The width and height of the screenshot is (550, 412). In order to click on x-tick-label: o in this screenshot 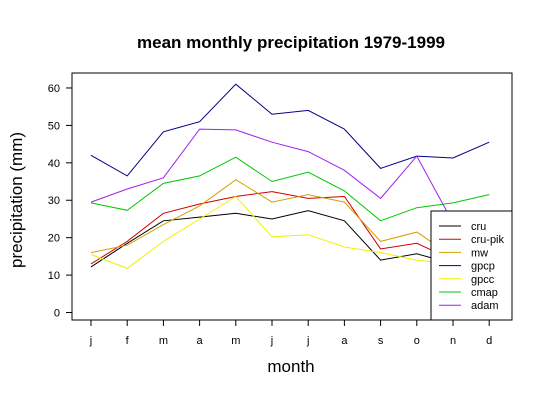, I will do `click(417, 341)`.